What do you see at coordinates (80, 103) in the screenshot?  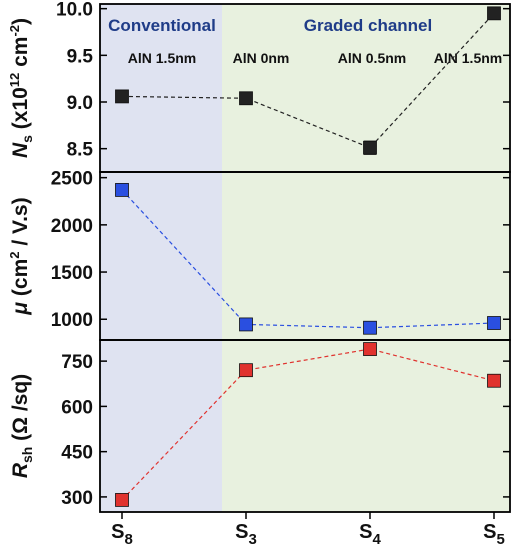 I see `ytick-label-ns-1: 9.0` at bounding box center [80, 103].